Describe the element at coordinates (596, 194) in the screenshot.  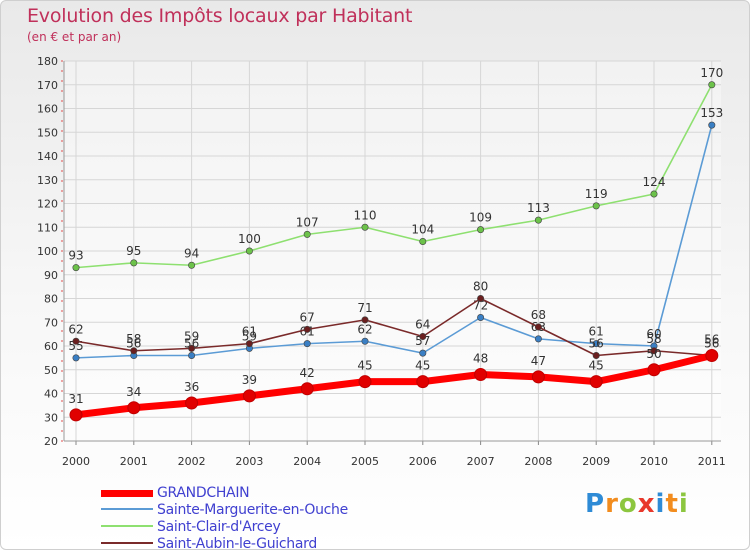
I see `data-label: 119` at that location.